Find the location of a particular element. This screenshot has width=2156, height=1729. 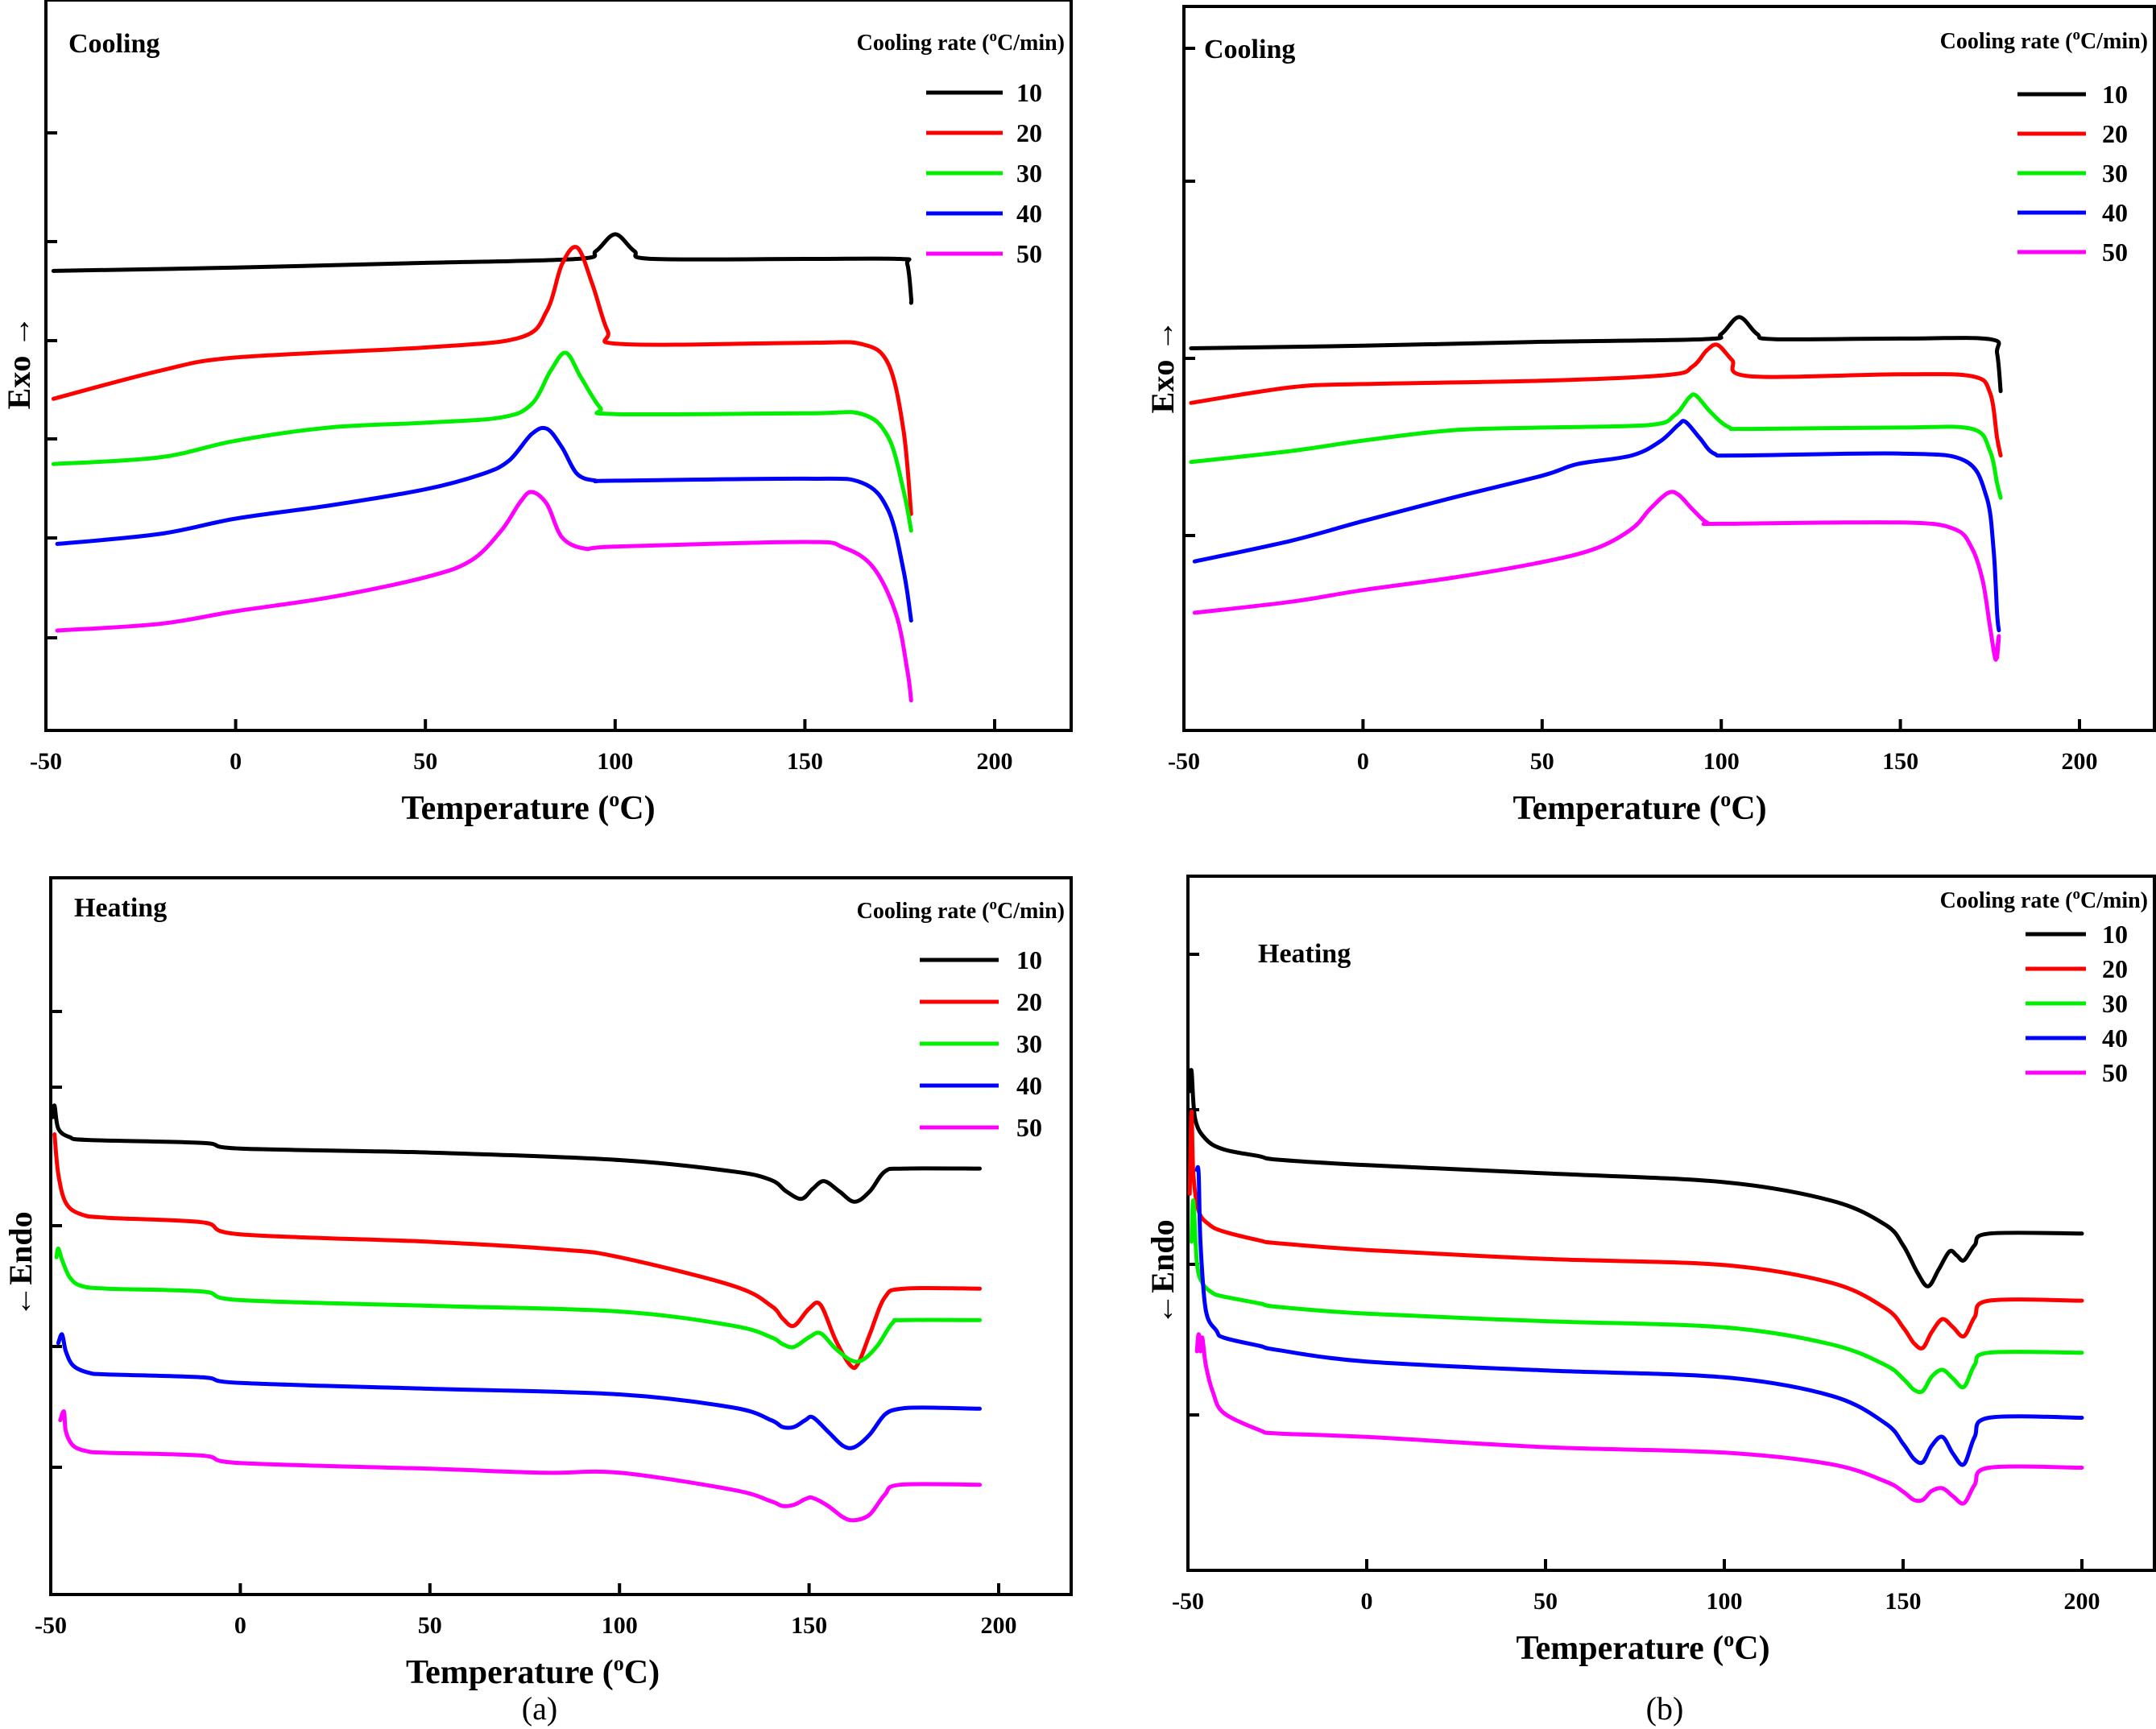

caption-b: (b) is located at coordinates (1665, 1709).